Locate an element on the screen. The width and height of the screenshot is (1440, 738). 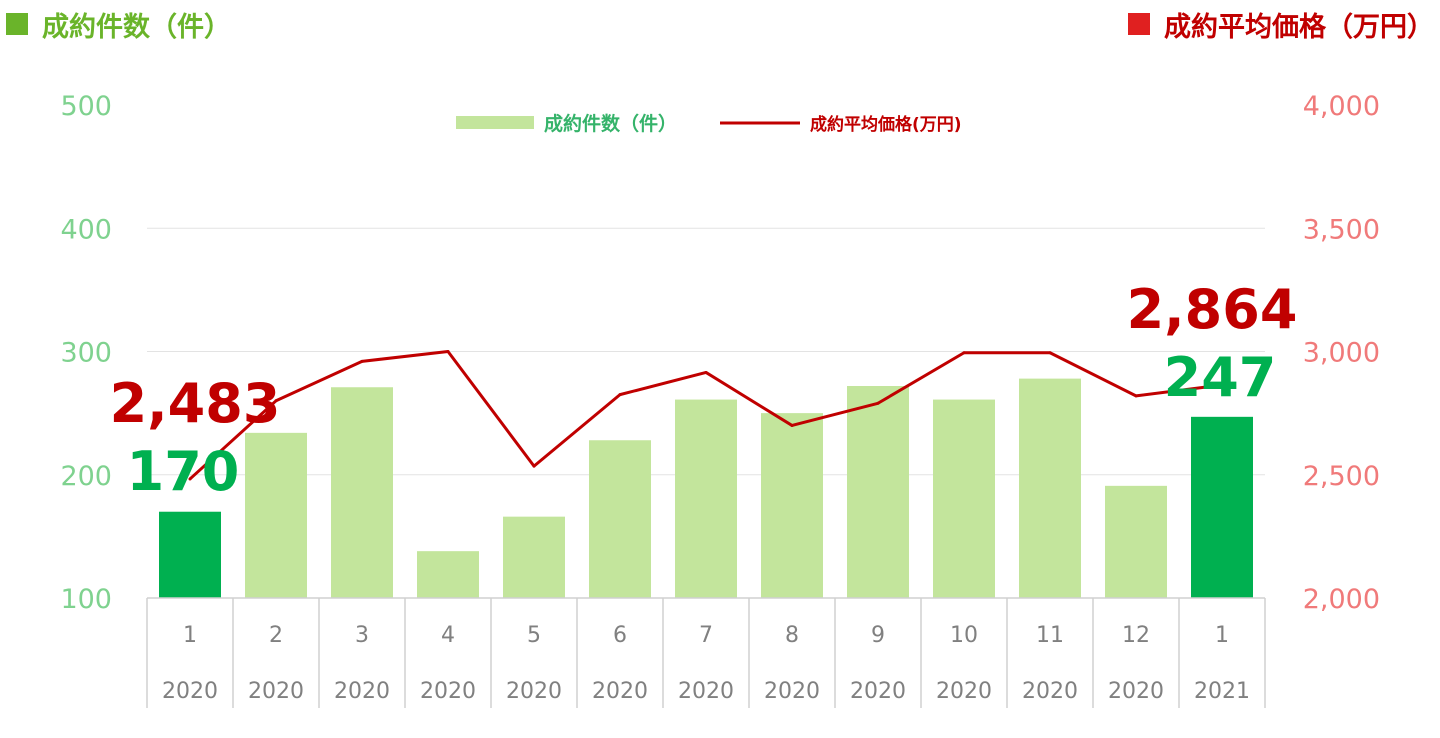
right-axis-title: 成約平均価格（万円） is located at coordinates (1299, 27).